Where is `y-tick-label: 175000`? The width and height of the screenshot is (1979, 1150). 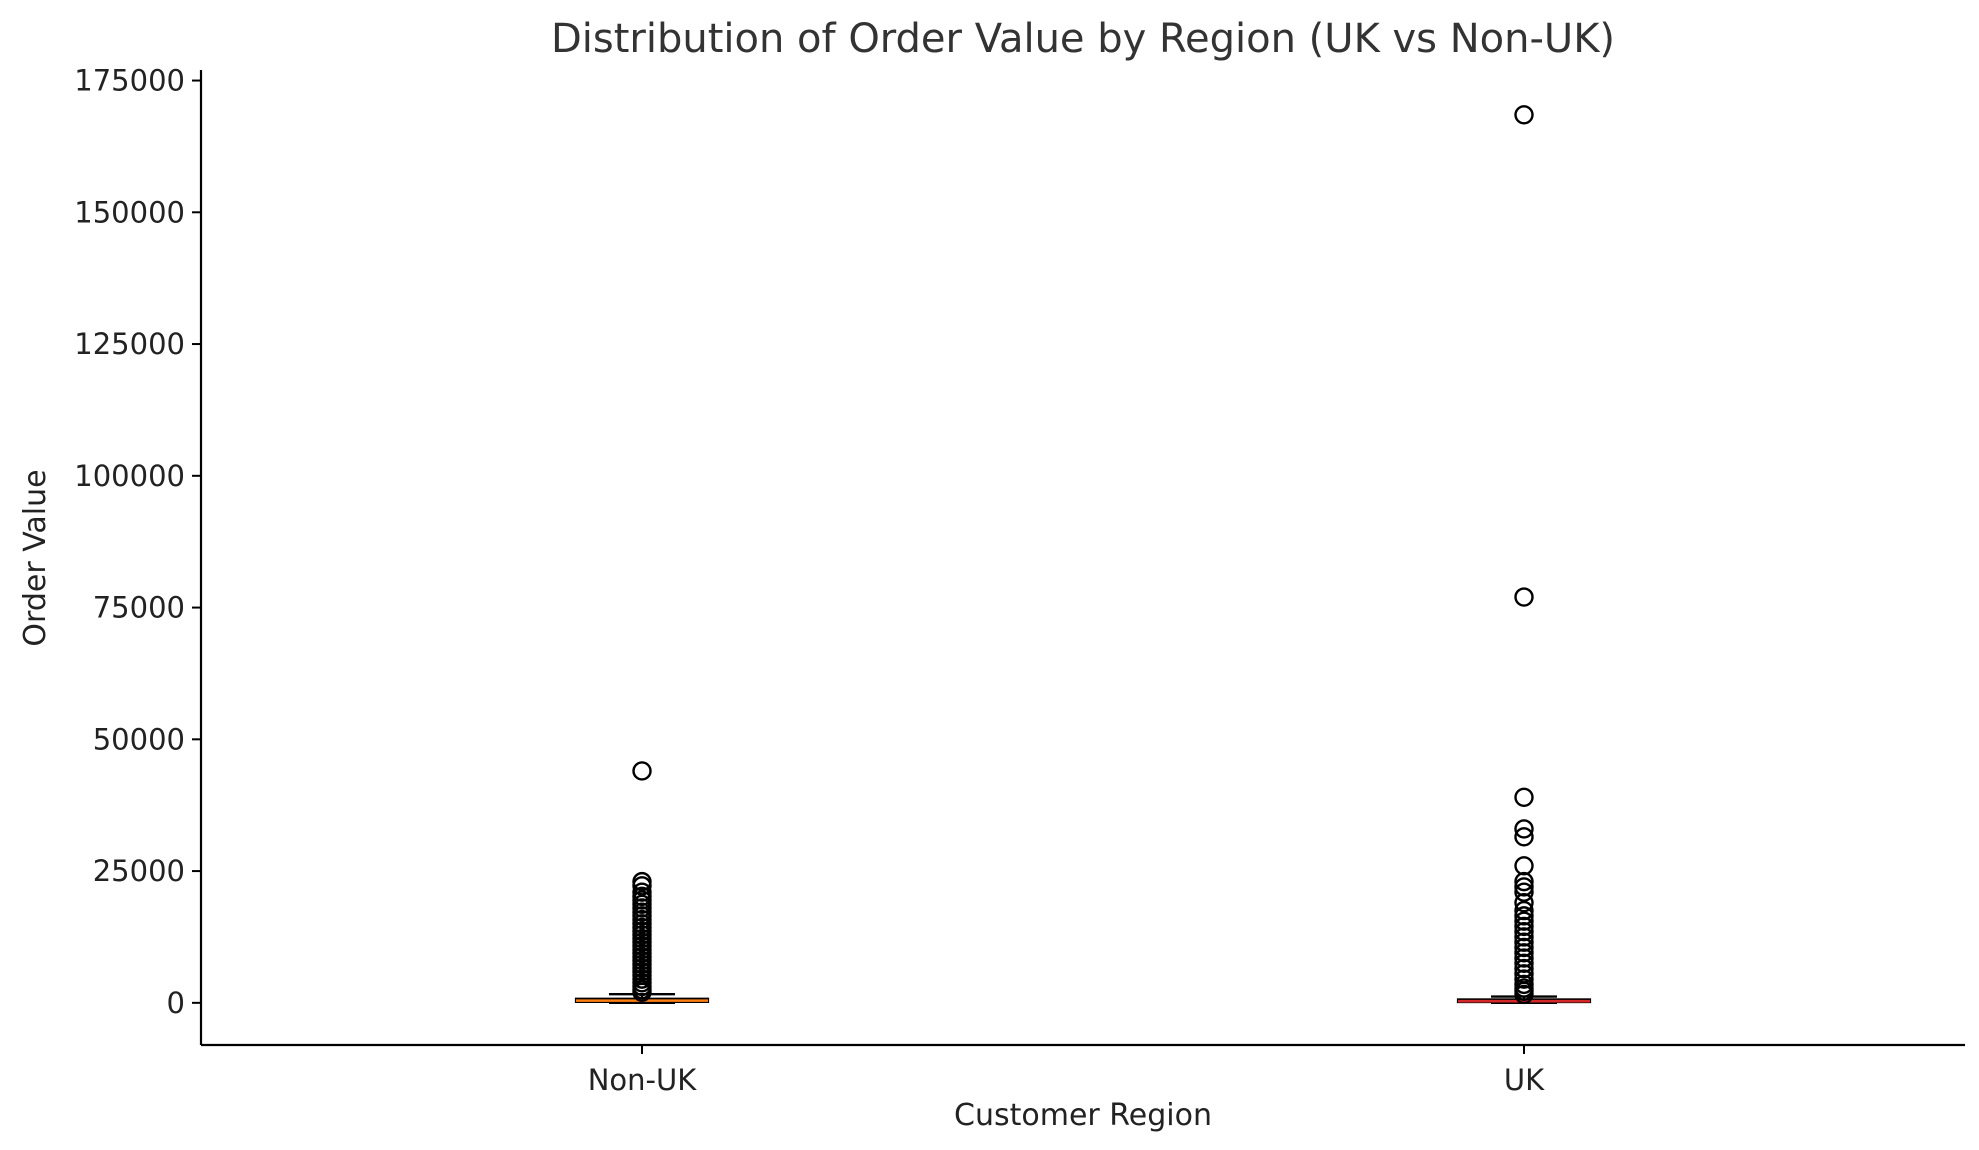
y-tick-label: 175000 is located at coordinates (129, 81).